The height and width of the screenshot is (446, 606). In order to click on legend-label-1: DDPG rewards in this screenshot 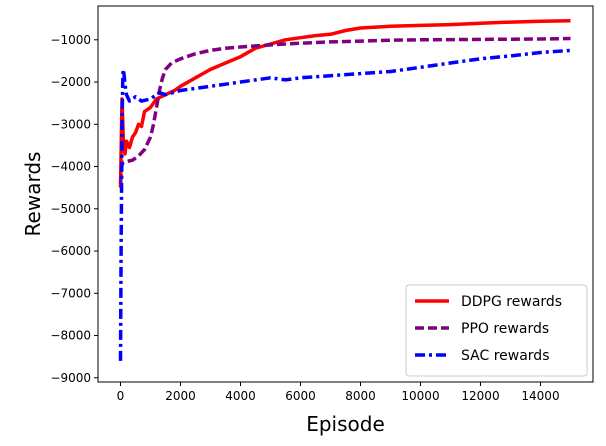, I will do `click(511, 302)`.